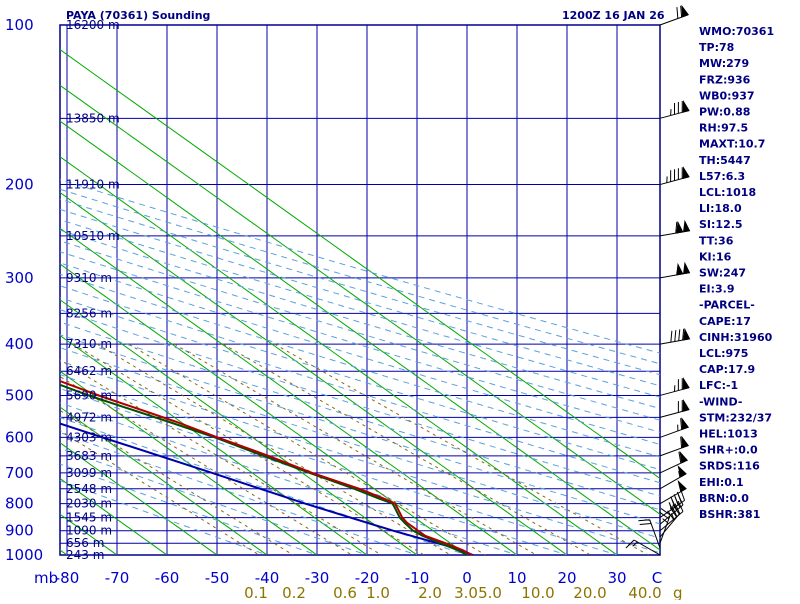 The width and height of the screenshot is (800, 604). Describe the element at coordinates (732, 144) in the screenshot. I see `stability-index-entry: MAXT:10.7` at that location.